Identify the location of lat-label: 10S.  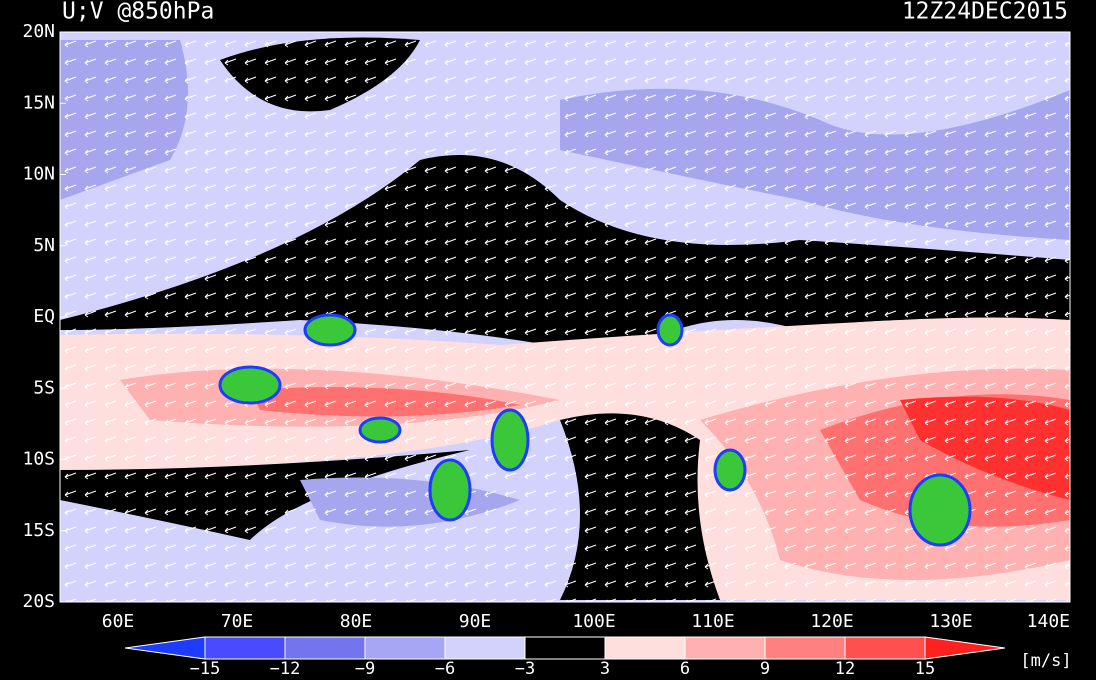
(38, 459).